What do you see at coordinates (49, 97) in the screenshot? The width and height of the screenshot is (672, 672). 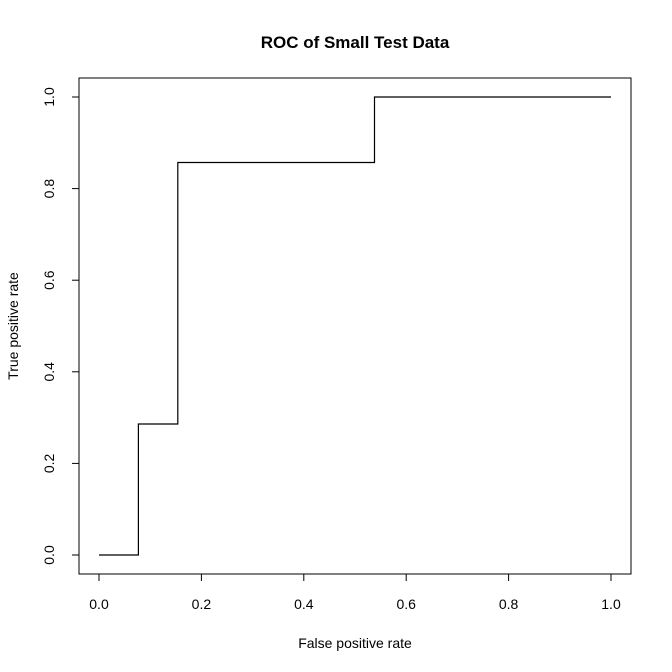 I see `y-tick-label: 1.0` at bounding box center [49, 97].